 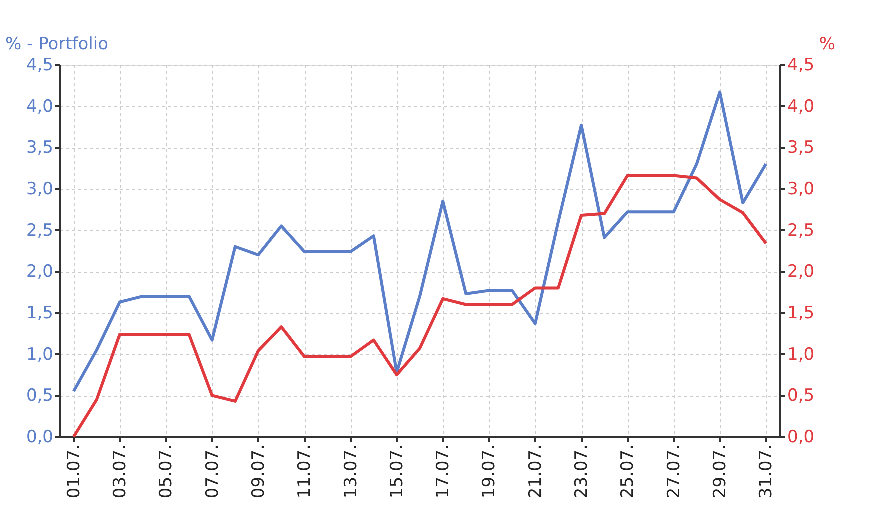 What do you see at coordinates (801, 354) in the screenshot?
I see `y2-tick-label: 1,0` at bounding box center [801, 354].